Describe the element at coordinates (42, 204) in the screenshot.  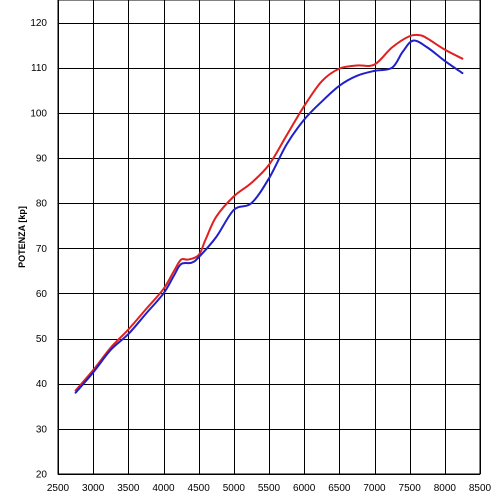
I see `y-tick-label: 80` at that location.